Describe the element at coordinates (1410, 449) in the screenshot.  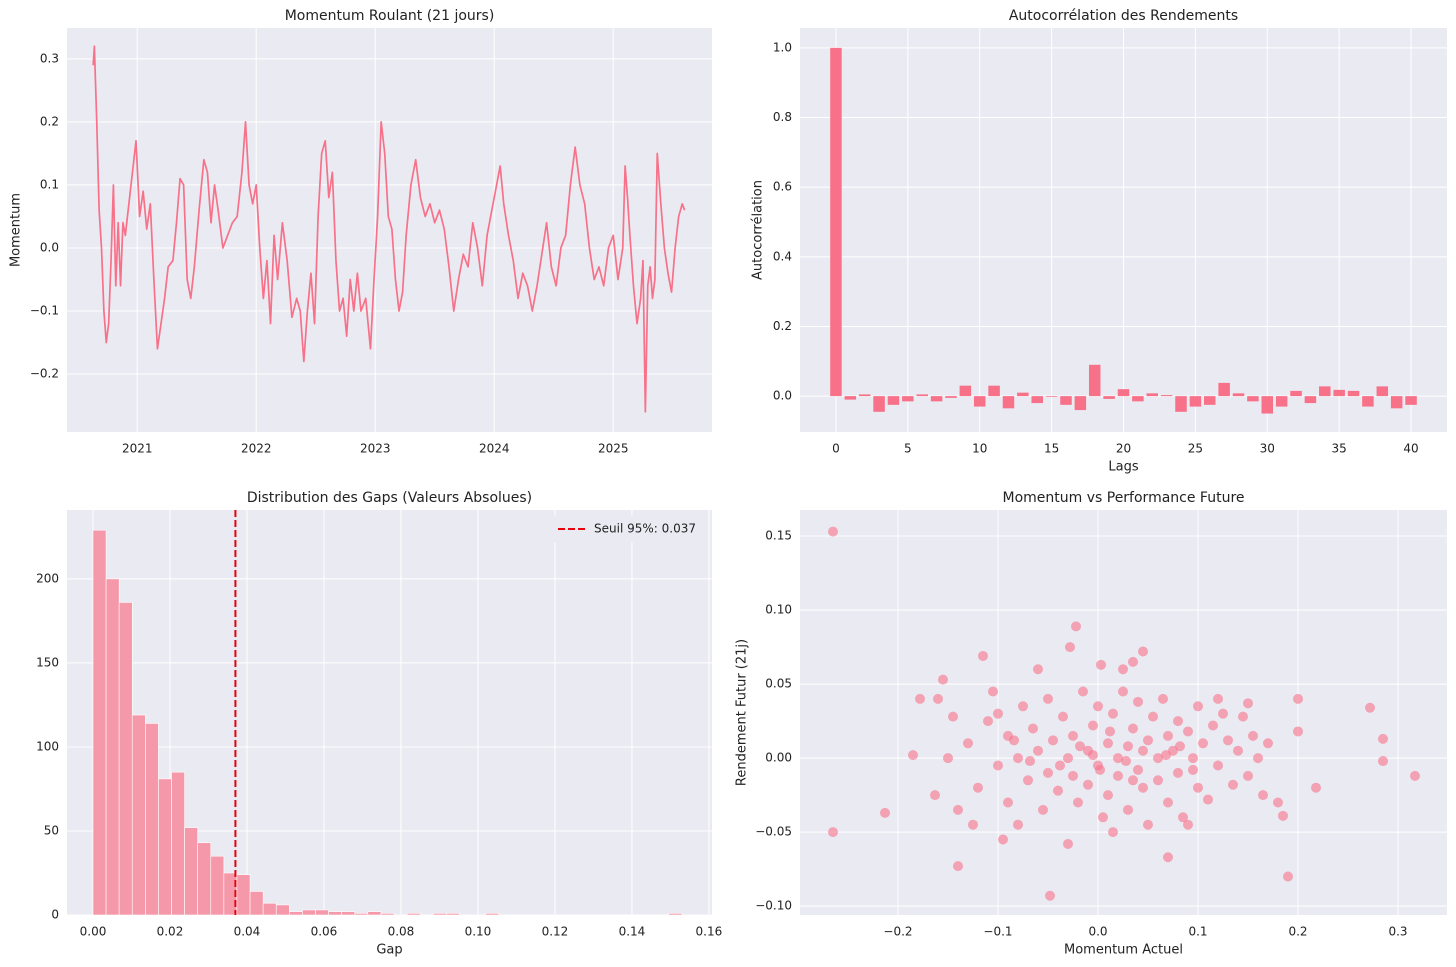
I see `x-tick-label: 40` at that location.